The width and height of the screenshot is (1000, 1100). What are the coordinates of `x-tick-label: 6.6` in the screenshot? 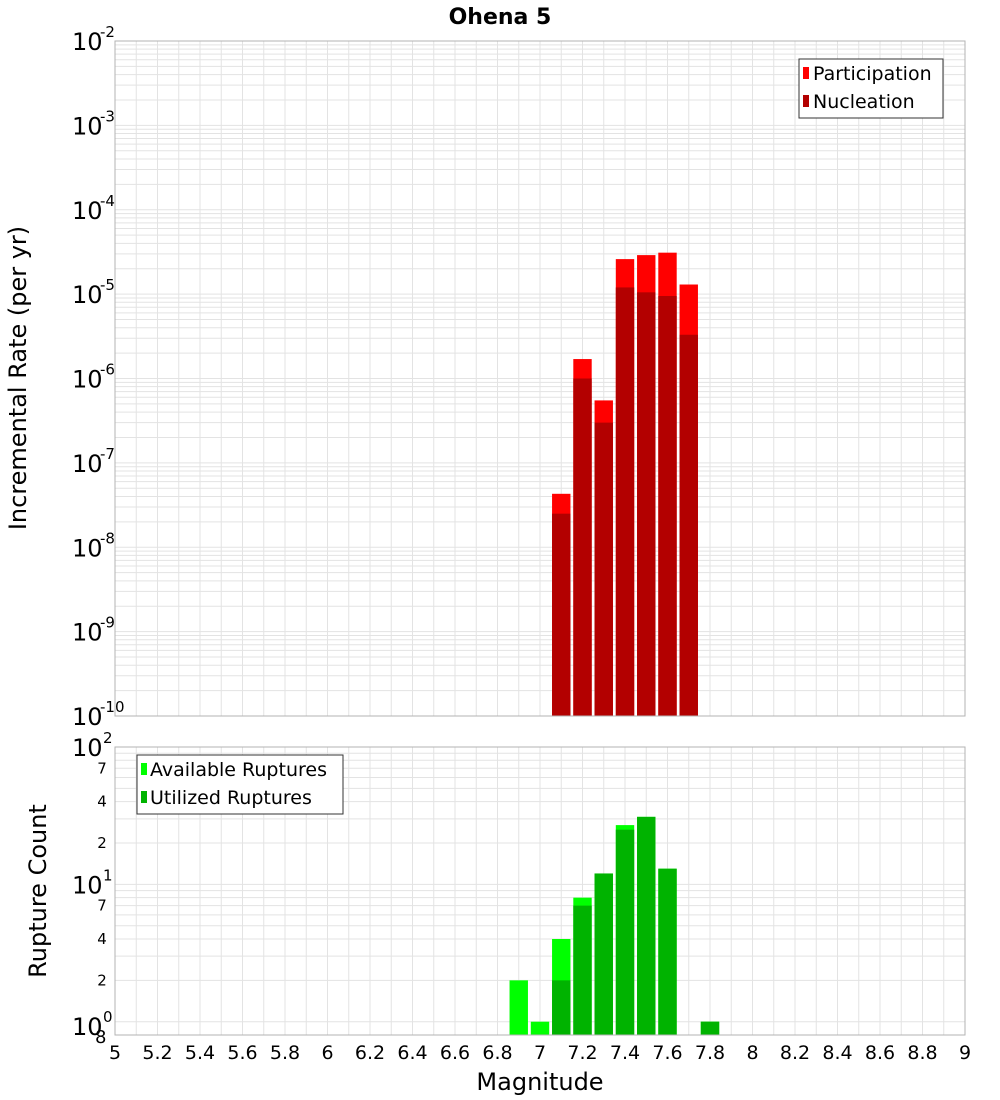 It's located at (455, 1053).